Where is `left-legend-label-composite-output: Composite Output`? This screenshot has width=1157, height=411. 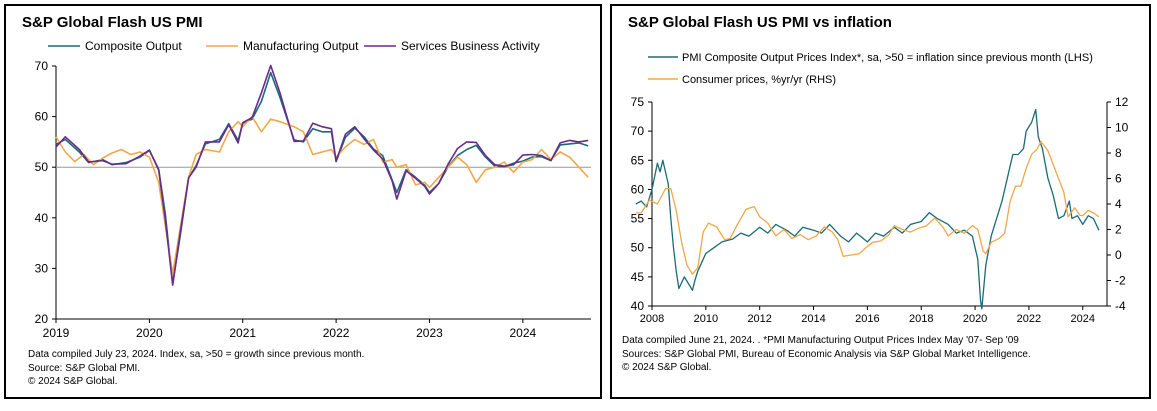 left-legend-label-composite-output: Composite Output is located at coordinates (133, 46).